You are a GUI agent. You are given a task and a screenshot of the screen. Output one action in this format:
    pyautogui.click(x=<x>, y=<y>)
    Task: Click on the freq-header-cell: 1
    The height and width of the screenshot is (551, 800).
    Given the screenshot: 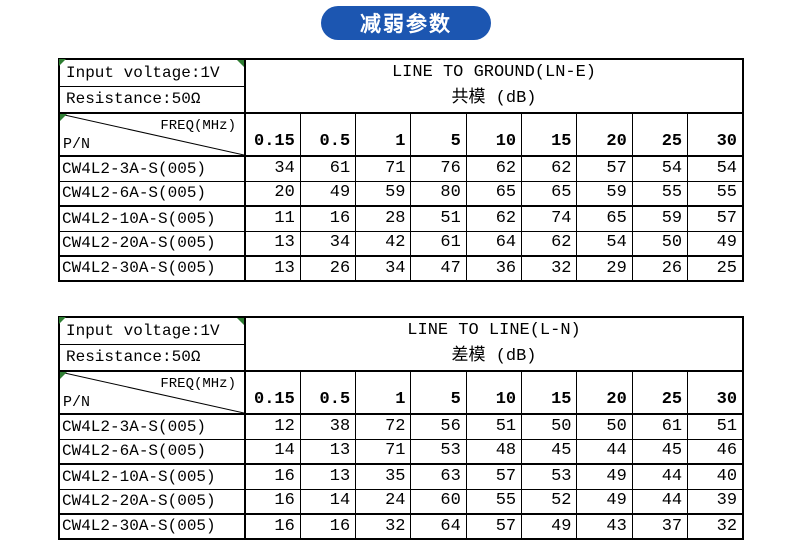 What is the action you would take?
    pyautogui.click(x=383, y=134)
    